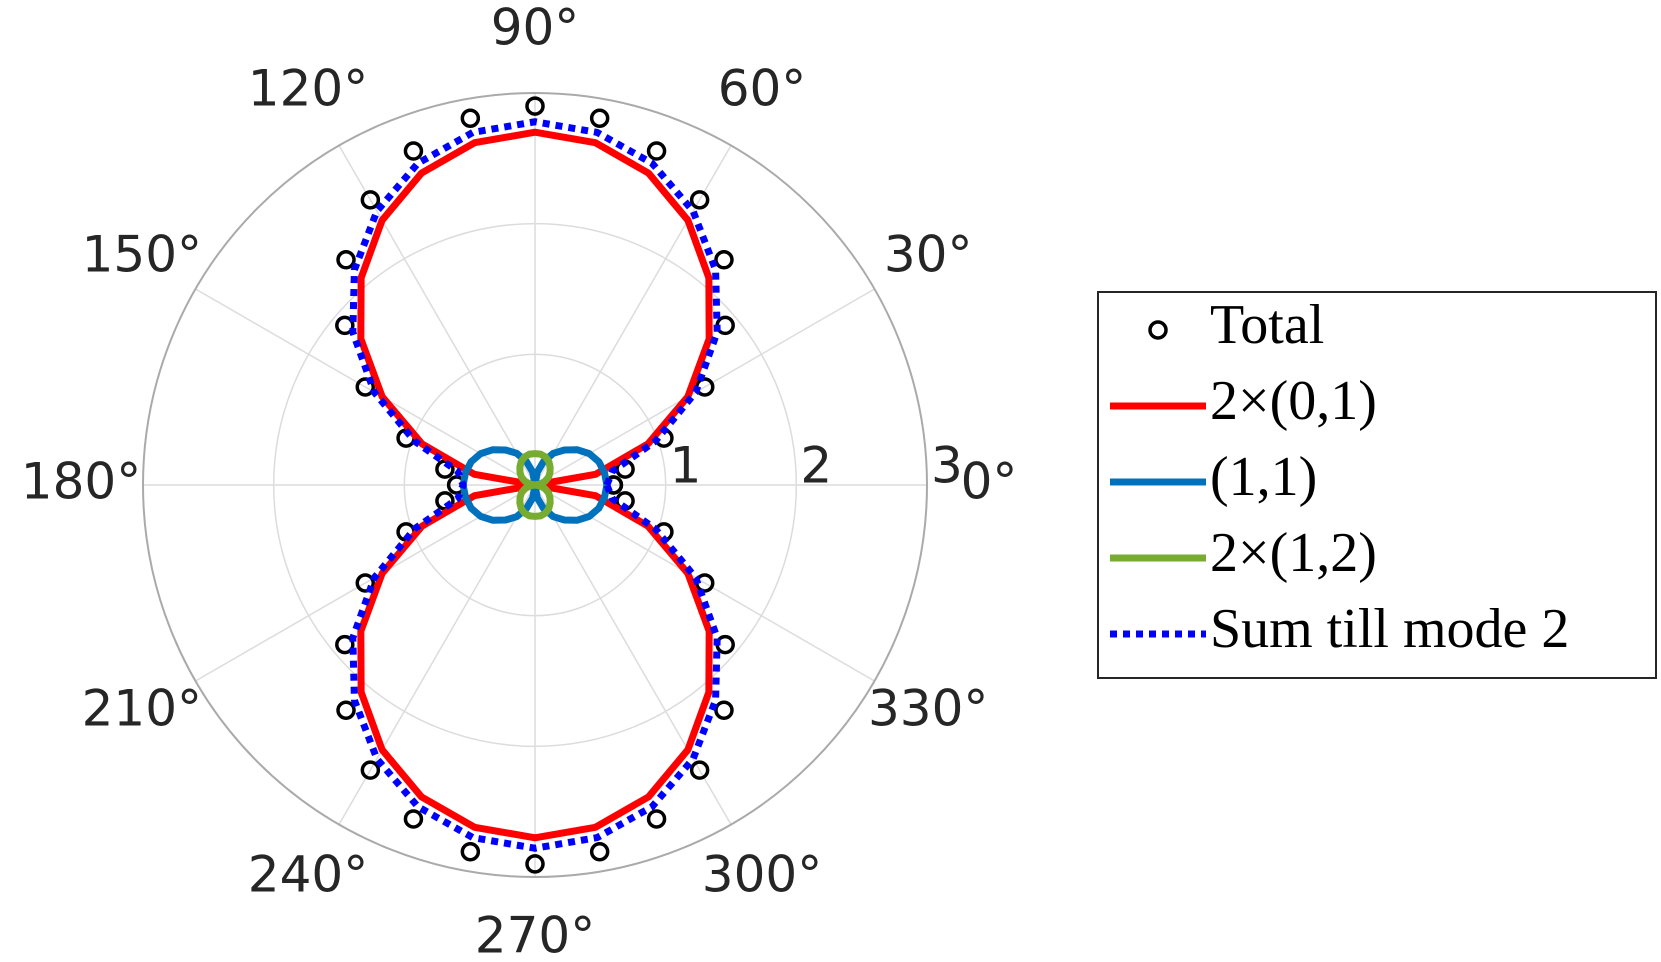 This screenshot has height=962, width=1661. I want to click on theta-tick-label: 210°, so click(142, 709).